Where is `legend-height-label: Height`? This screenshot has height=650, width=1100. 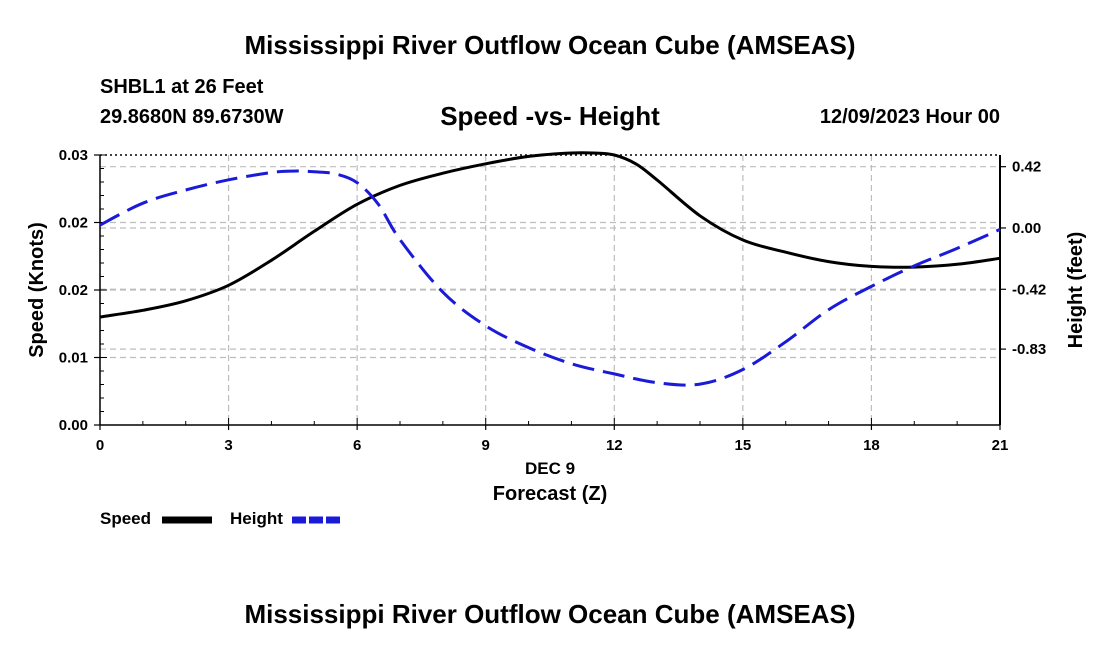
legend-height-label: Height is located at coordinates (256, 518).